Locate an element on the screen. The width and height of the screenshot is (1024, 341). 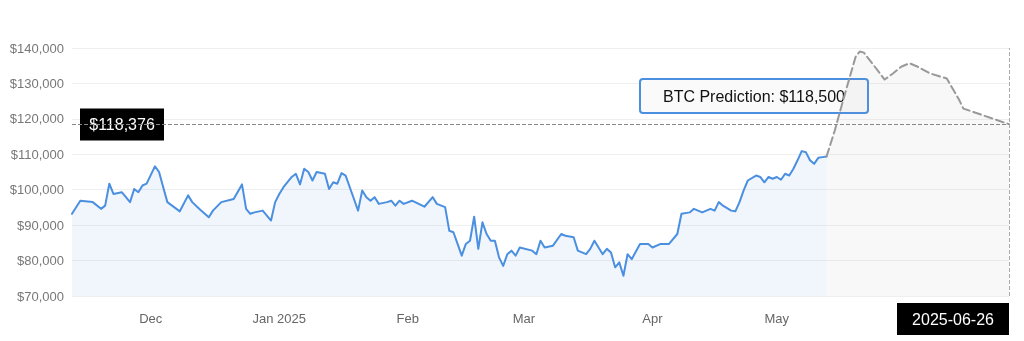
y-tick-label: $70,000 is located at coordinates (40, 296).